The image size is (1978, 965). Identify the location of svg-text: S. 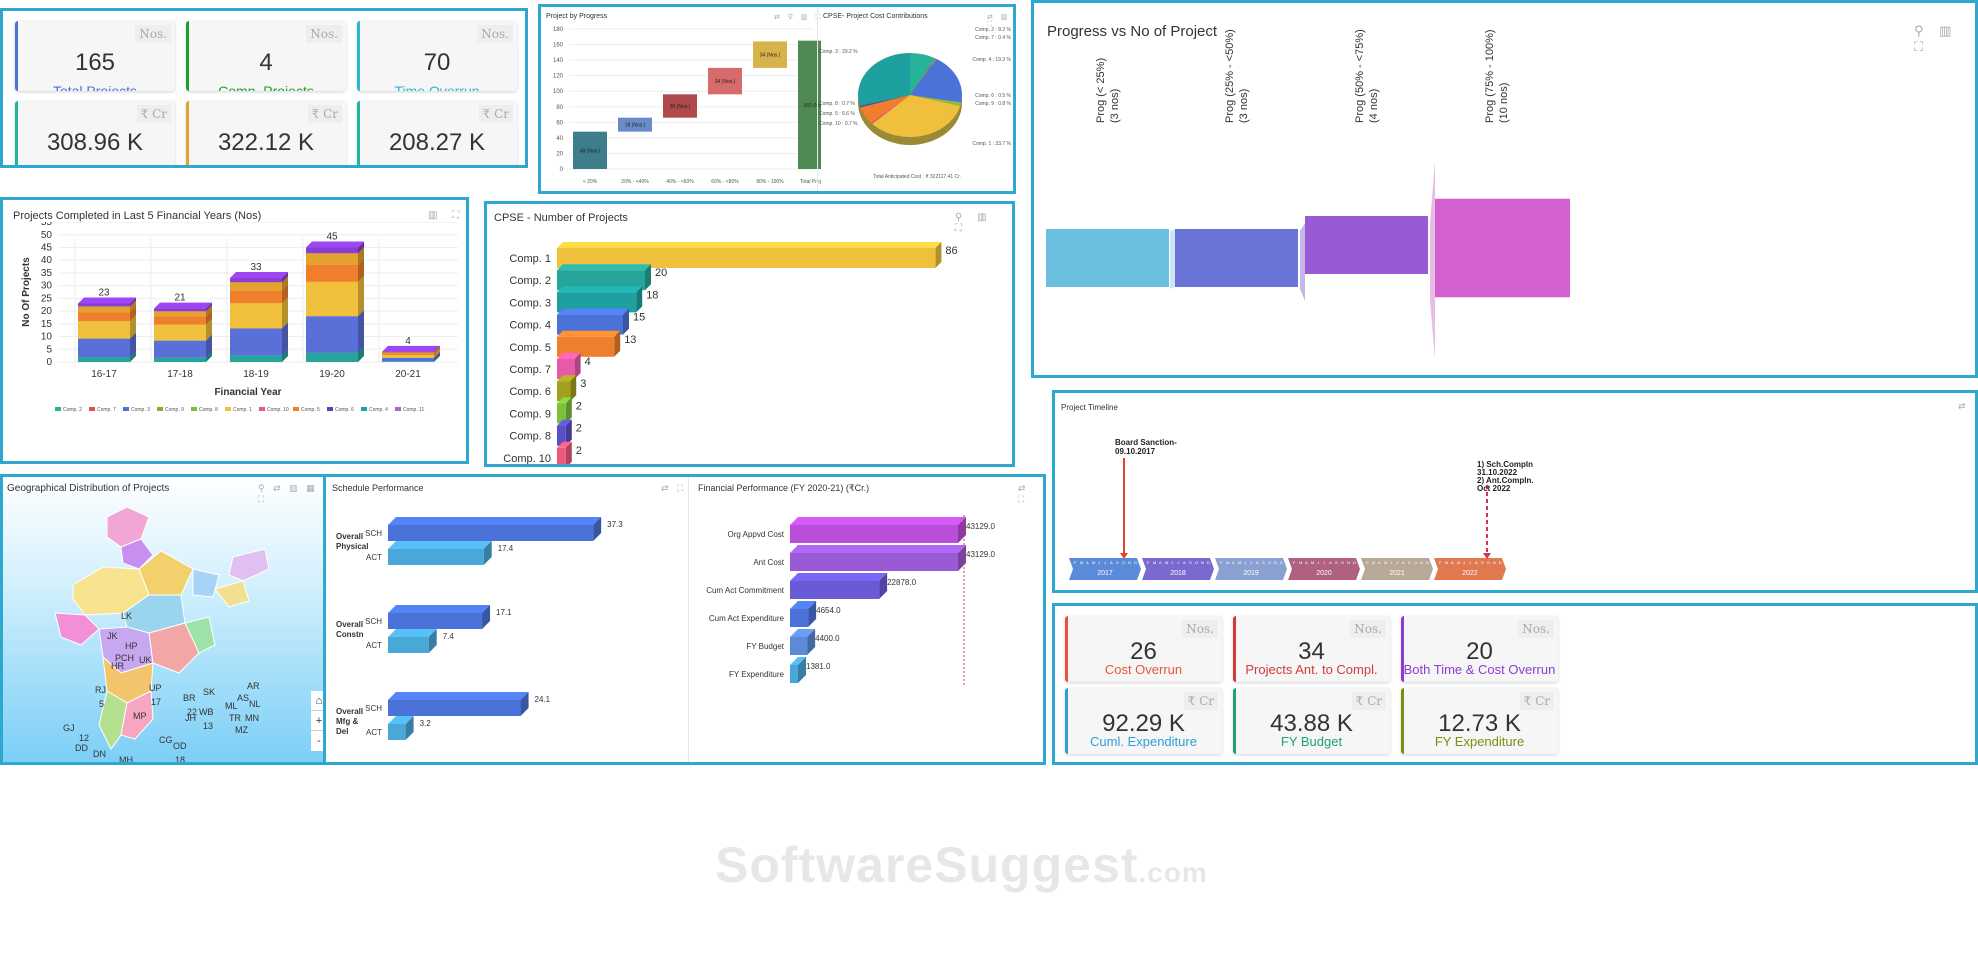
(1117, 562).